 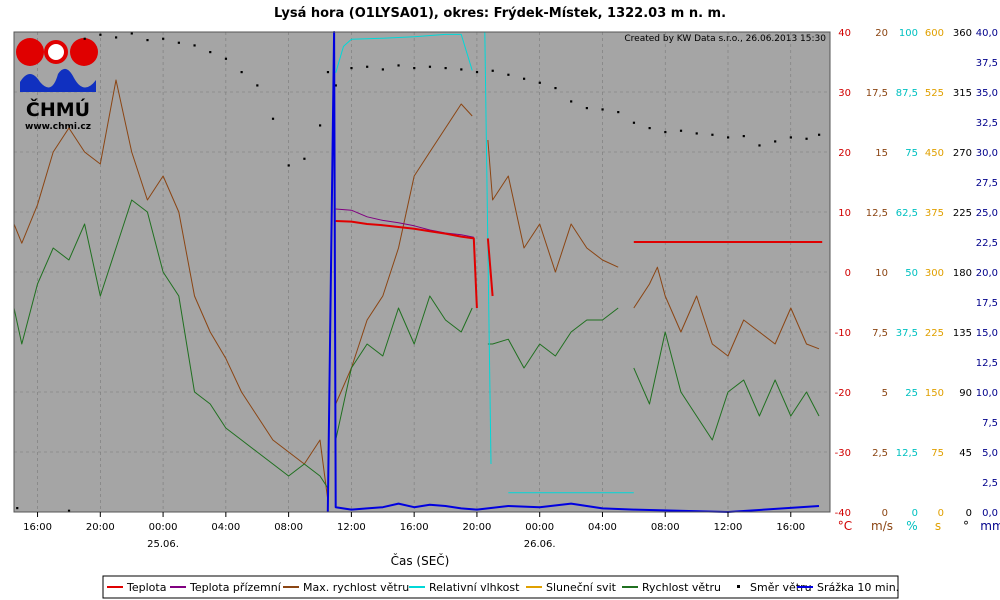 What do you see at coordinates (934, 93) in the screenshot?
I see `y-tick-label: 525` at bounding box center [934, 93].